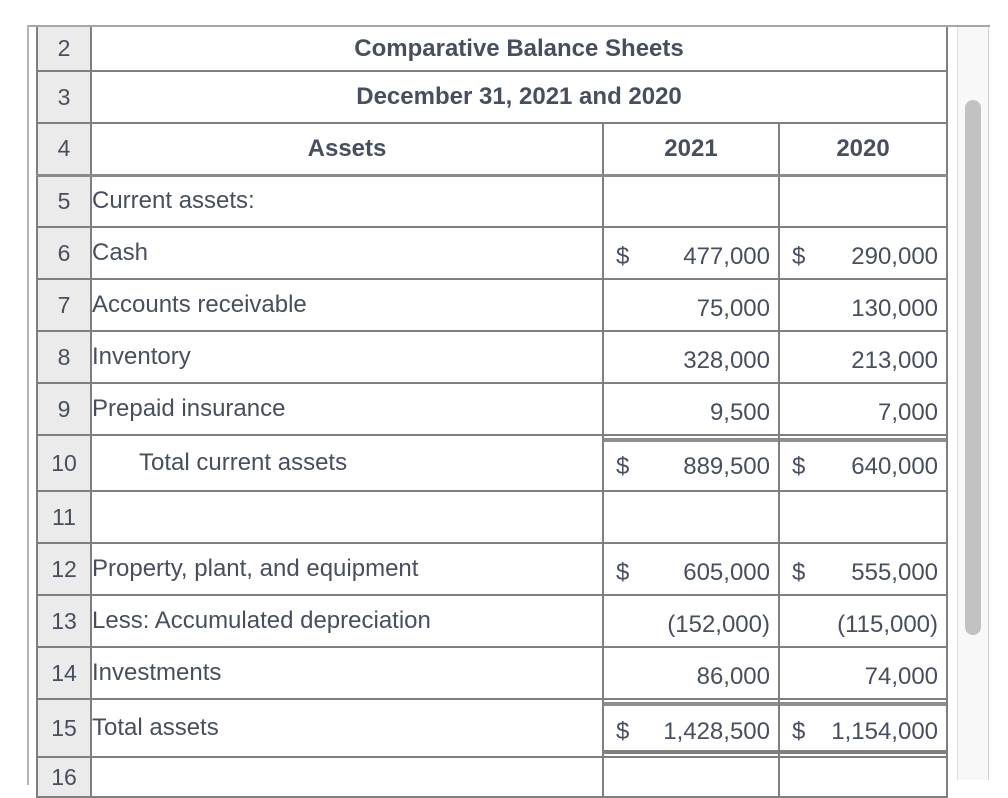 The image size is (1008, 798). What do you see at coordinates (519, 49) in the screenshot?
I see `title-cell-row-2: Comparative Balance Sheets` at bounding box center [519, 49].